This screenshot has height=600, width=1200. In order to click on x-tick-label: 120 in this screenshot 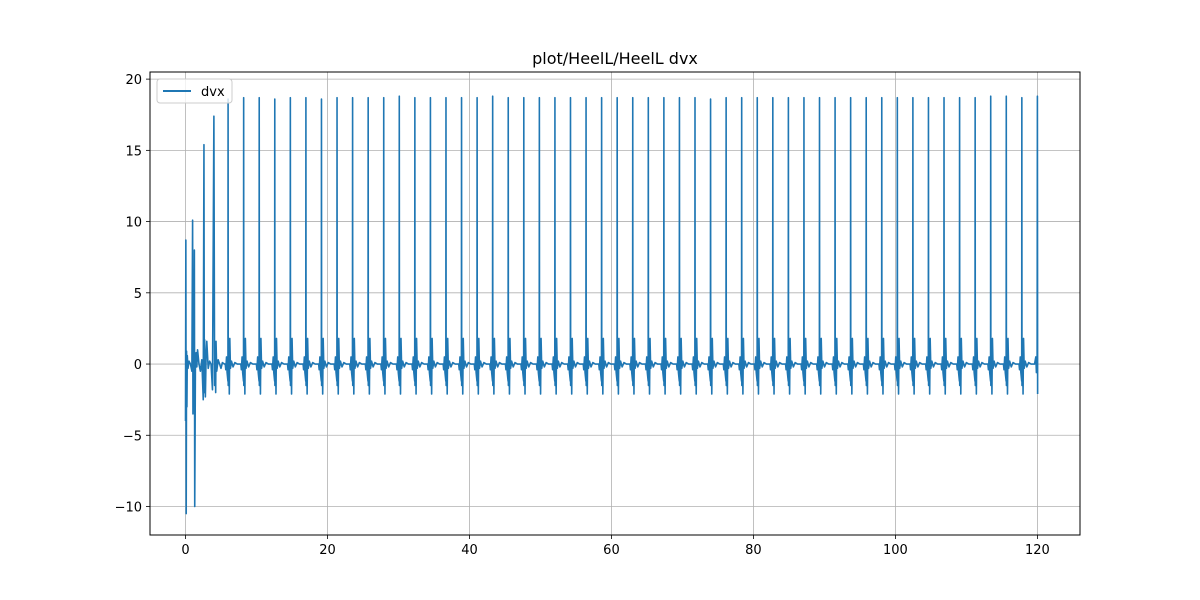, I will do `click(1037, 550)`.